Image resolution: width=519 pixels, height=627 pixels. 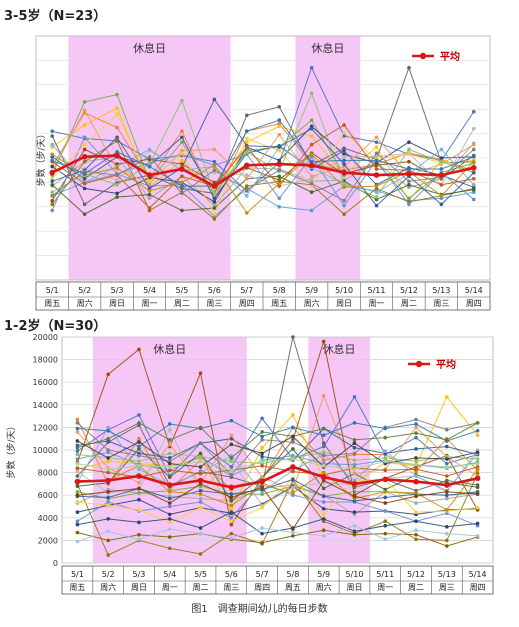 What do you see at coordinates (169, 349) in the screenshot?
I see `holiday-label: 休息日` at bounding box center [169, 349].